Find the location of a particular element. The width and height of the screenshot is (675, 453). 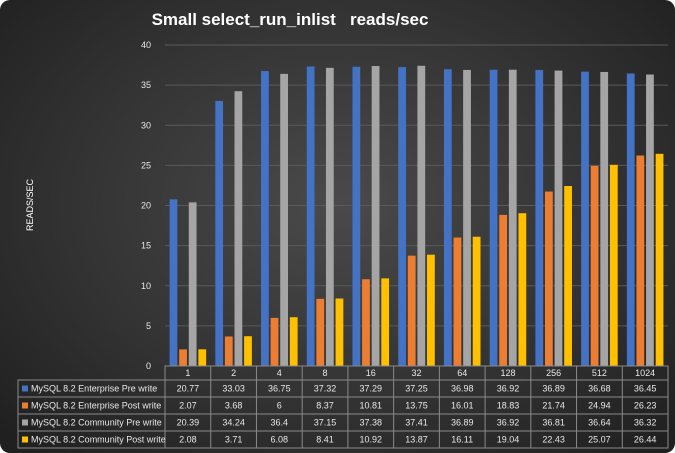

data-label: 10.92 is located at coordinates (371, 440).